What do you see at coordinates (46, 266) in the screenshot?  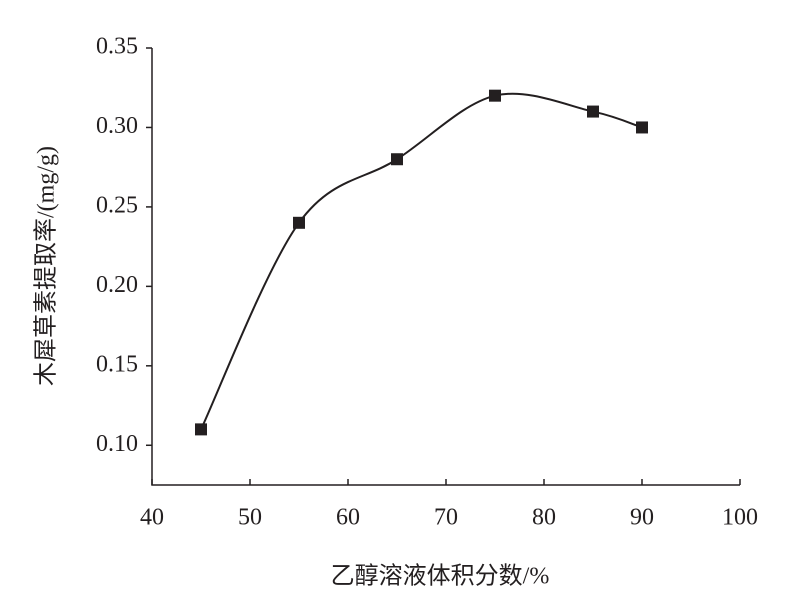 I see `y-axis-label: 木犀草素提取率/(mg/g)` at bounding box center [46, 266].